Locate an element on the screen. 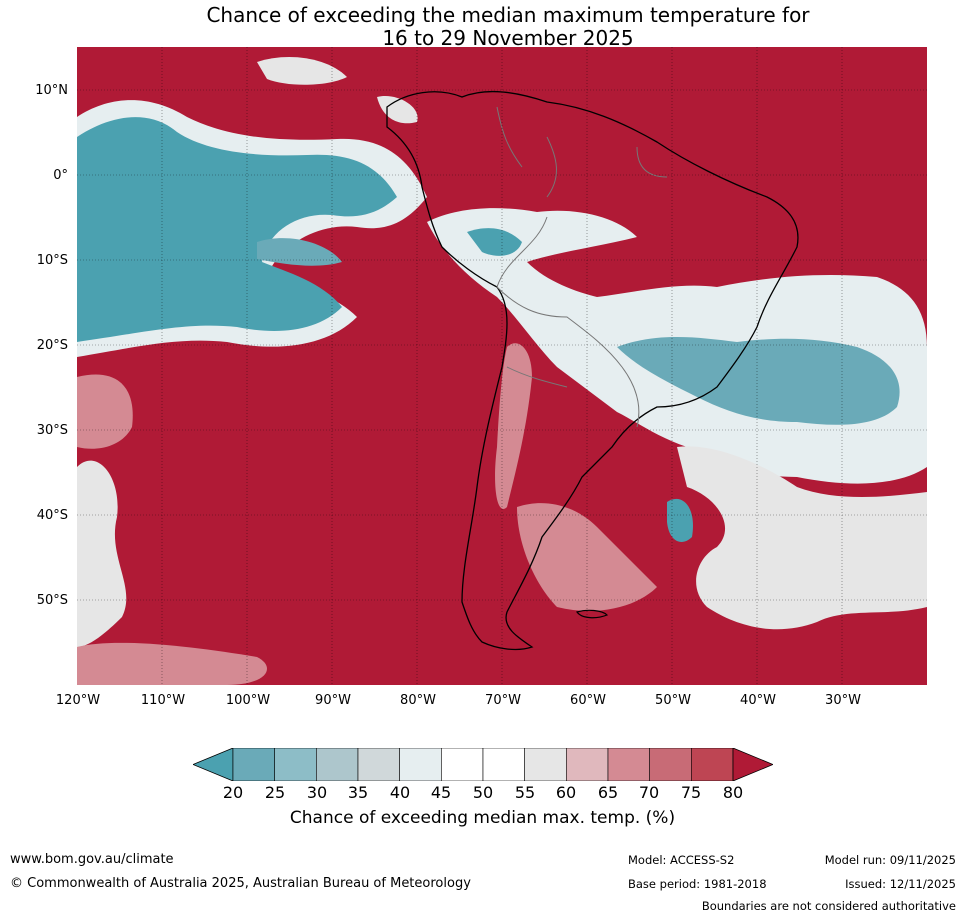 This screenshot has width=965, height=919. lon-label-60w: 60°W is located at coordinates (588, 700).